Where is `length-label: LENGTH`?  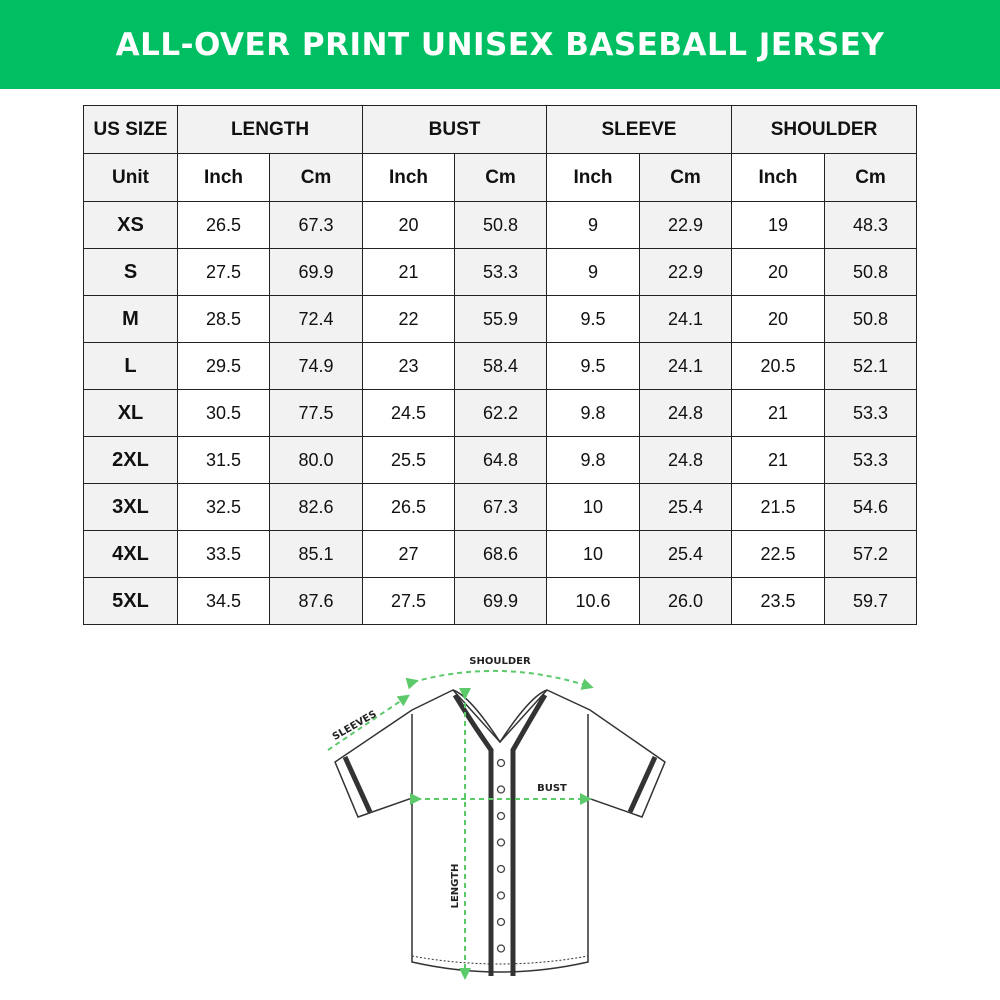 length-label: LENGTH is located at coordinates (455, 886).